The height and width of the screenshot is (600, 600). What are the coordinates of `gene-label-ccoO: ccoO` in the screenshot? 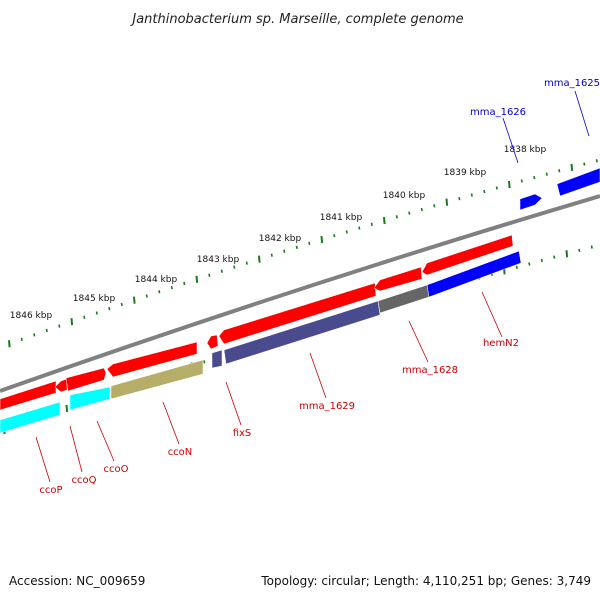 It's located at (116, 469).